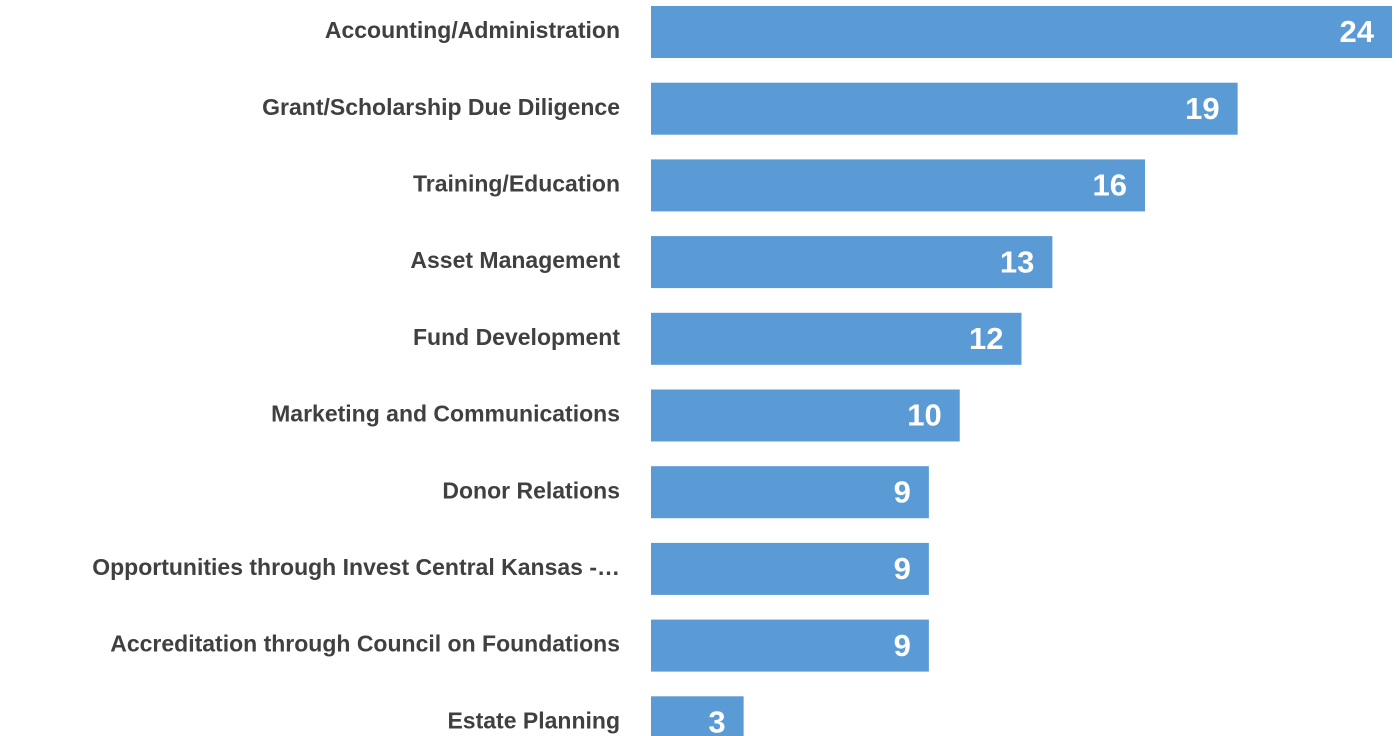 This screenshot has width=1399, height=736. What do you see at coordinates (445, 414) in the screenshot?
I see `category-label: Marketing and Communications` at bounding box center [445, 414].